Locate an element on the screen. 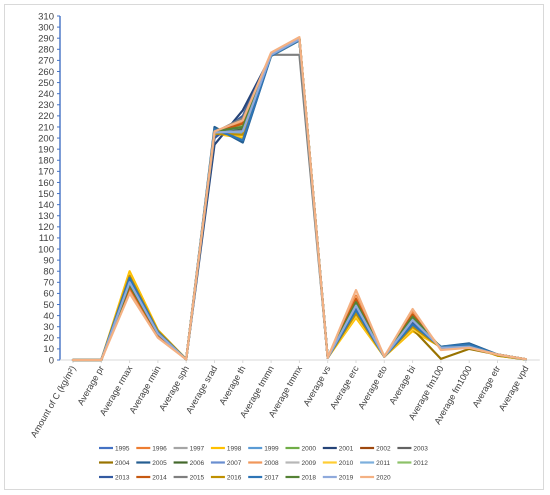 Image resolution: width=550 pixels, height=495 pixels. y-tick-label: 220 is located at coordinates (46, 116).